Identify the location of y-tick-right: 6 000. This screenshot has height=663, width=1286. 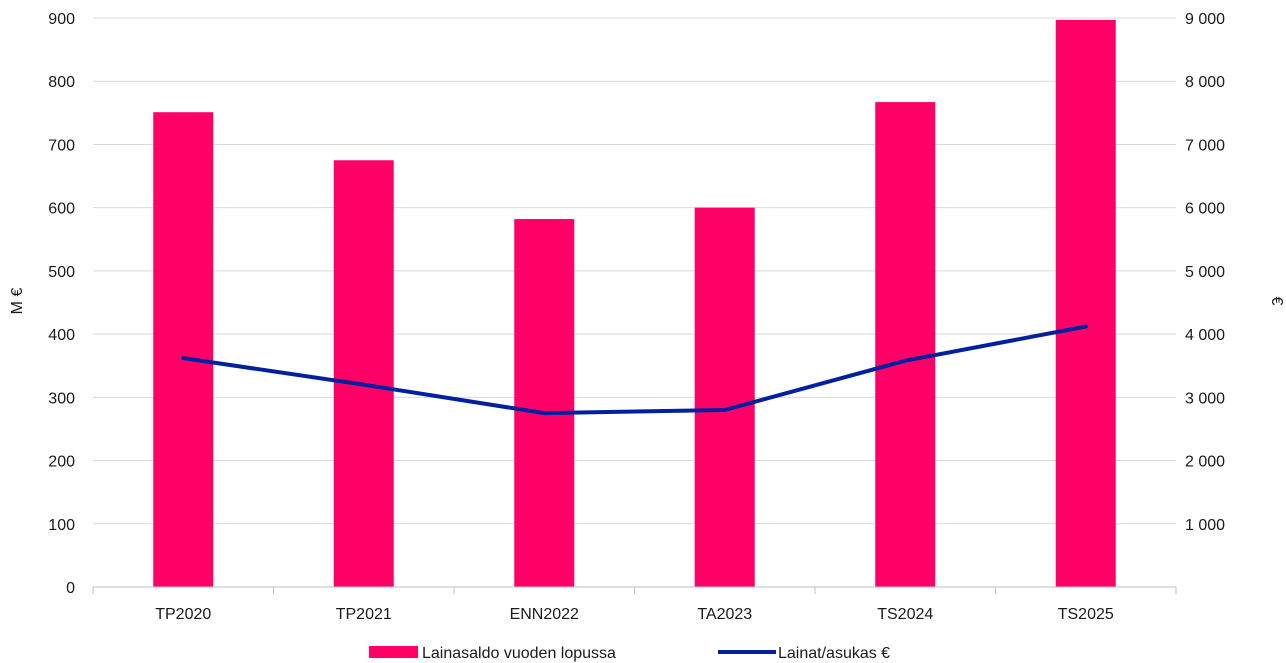
(1205, 209).